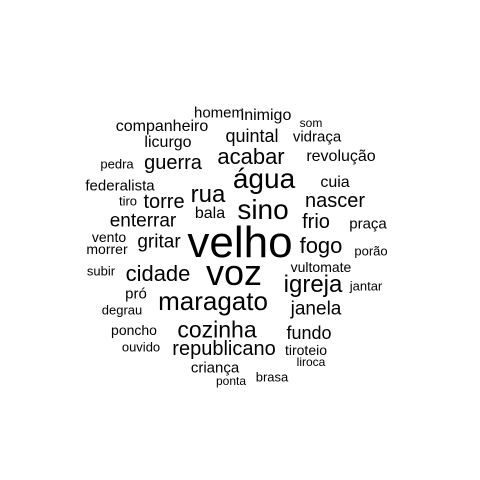 The image size is (480, 480). I want to click on word-sino: sino, so click(263, 209).